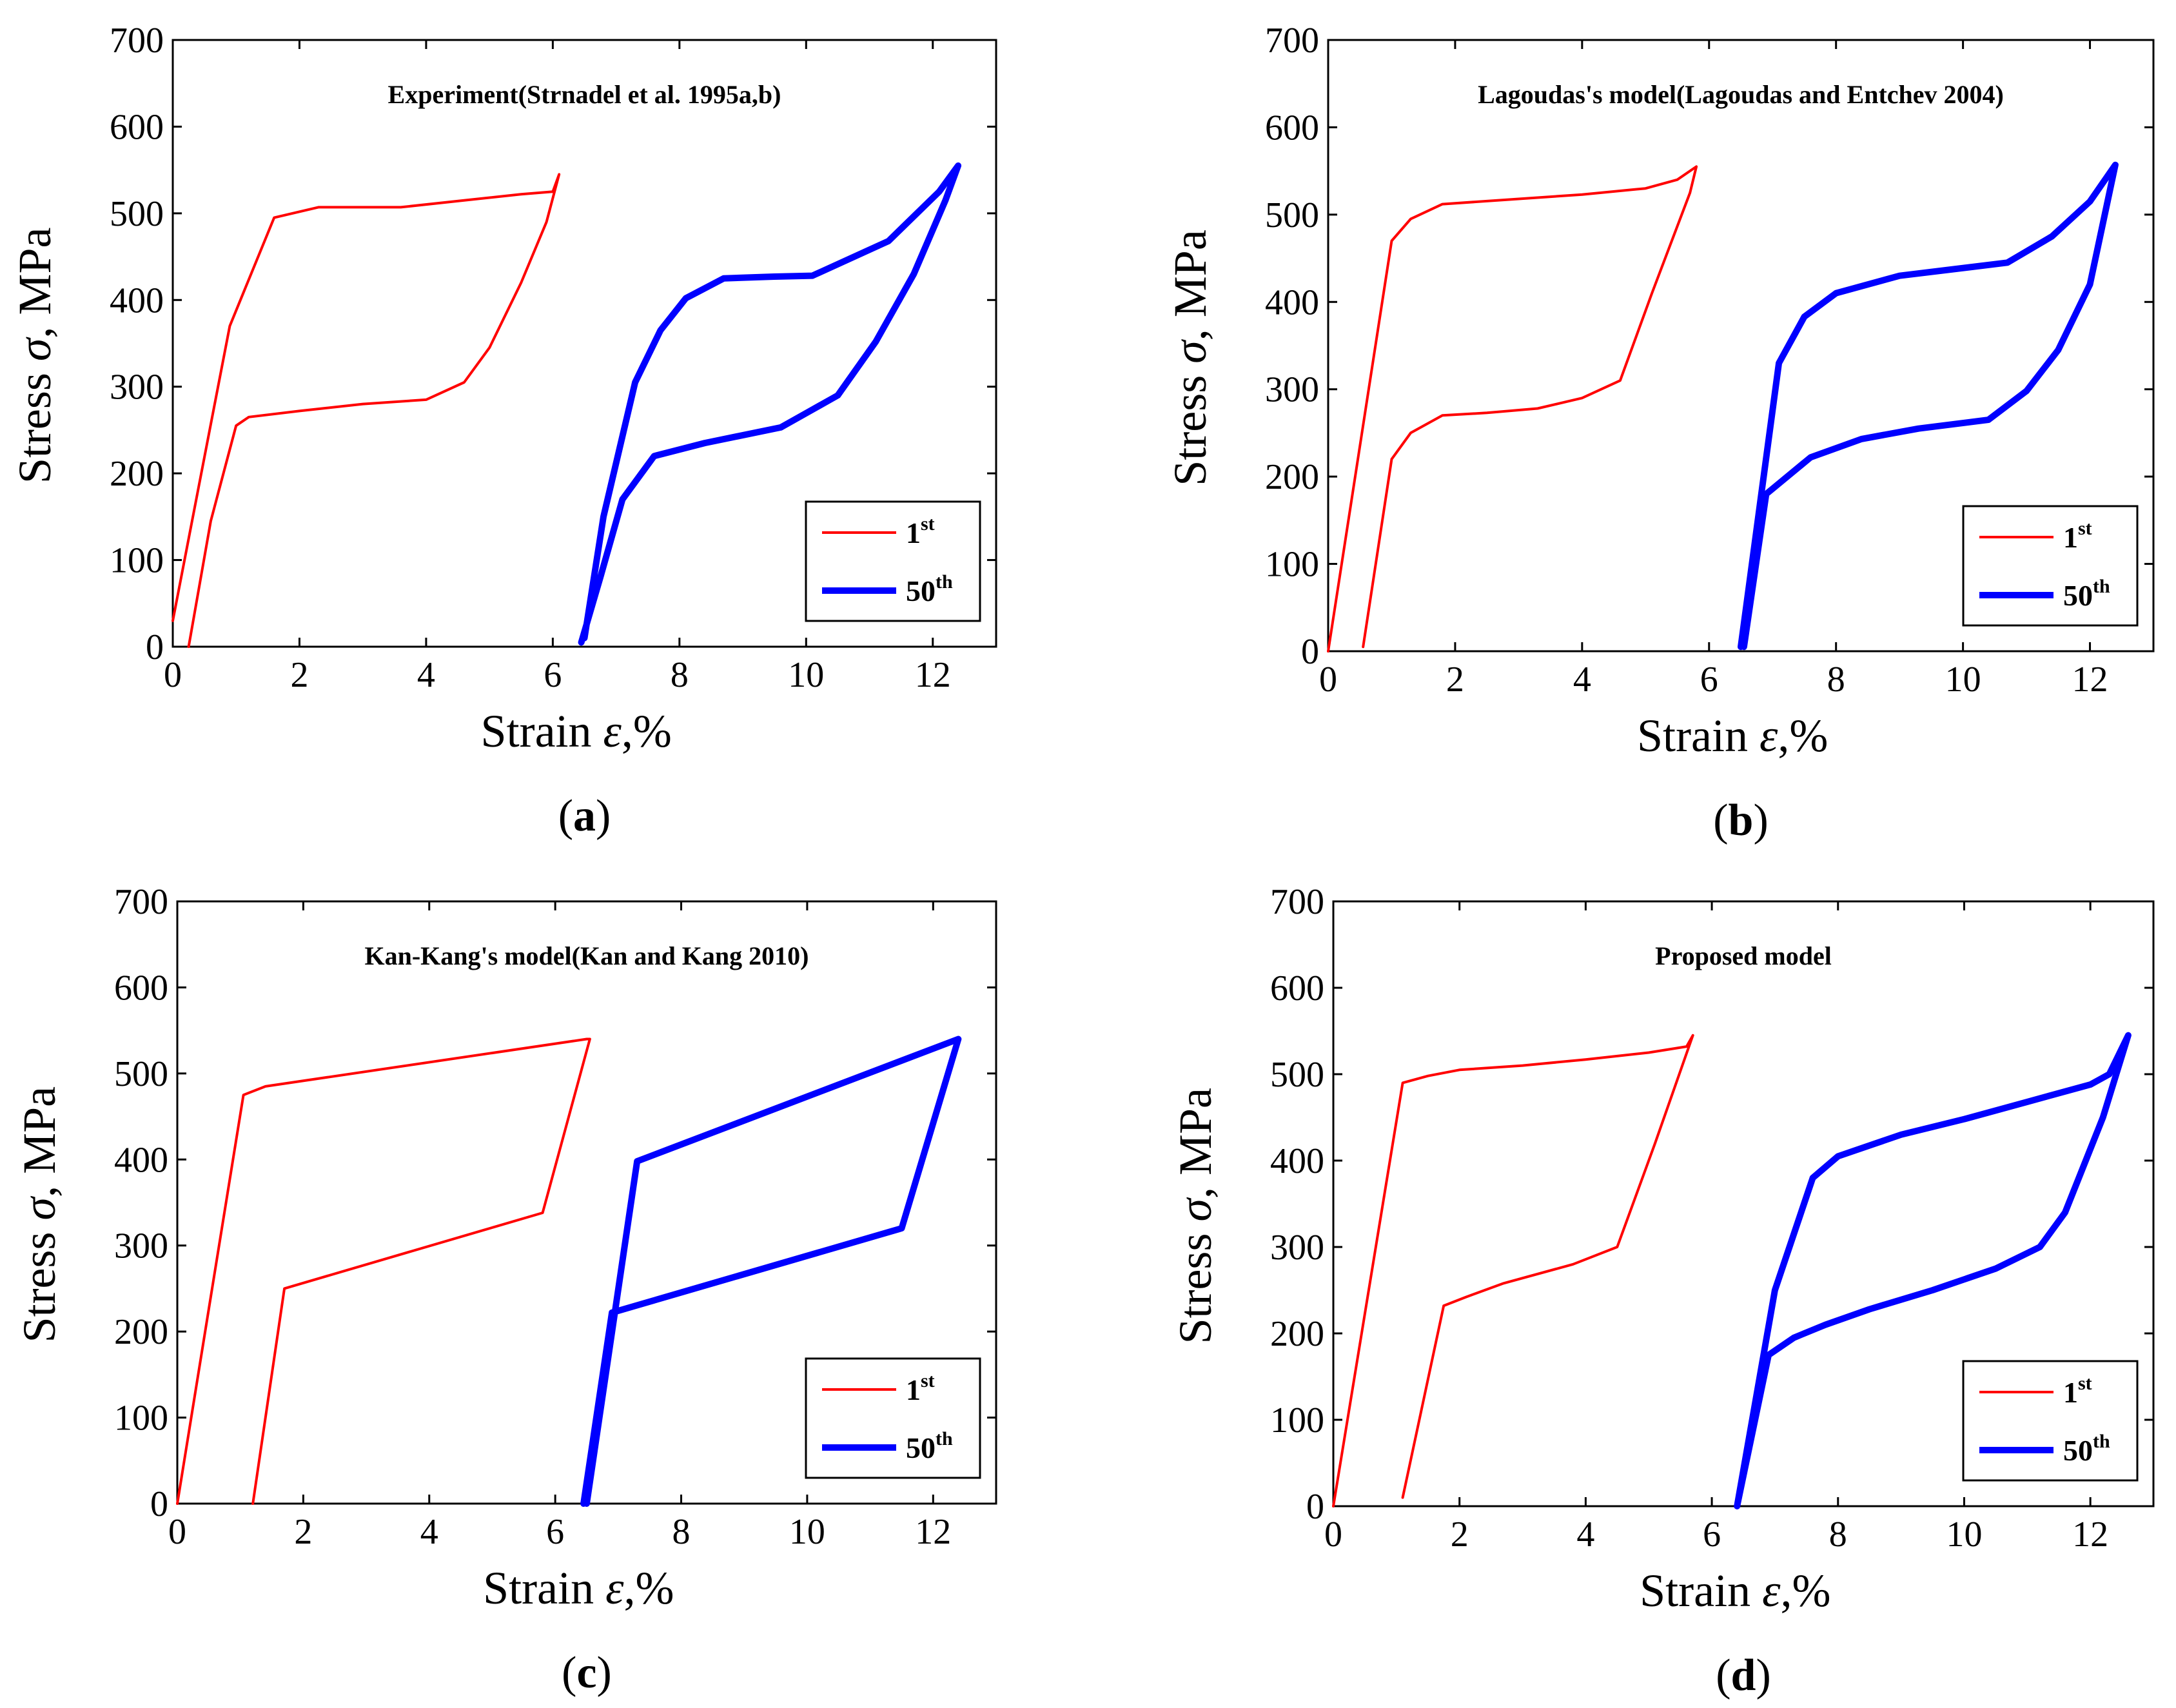 The height and width of the screenshot is (1708, 2176). Describe the element at coordinates (1195, 1210) in the screenshot. I see `panel-4-y-axis-label-symbol: σ` at that location.